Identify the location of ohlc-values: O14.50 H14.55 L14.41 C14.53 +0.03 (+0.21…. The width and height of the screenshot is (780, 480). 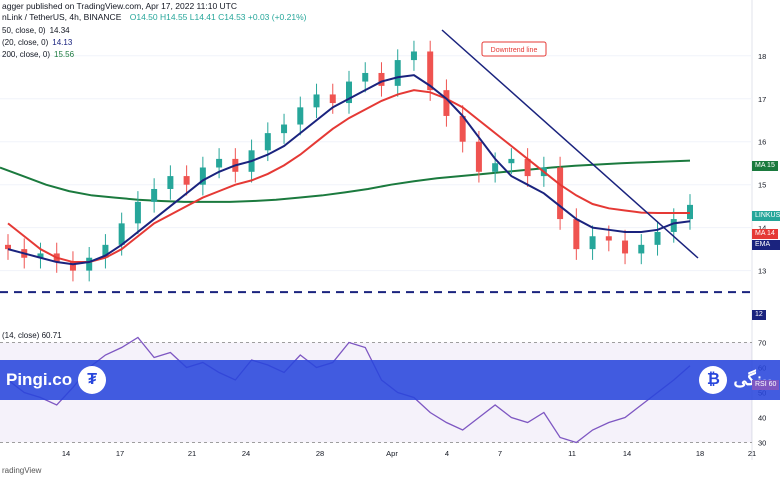
(218, 17).